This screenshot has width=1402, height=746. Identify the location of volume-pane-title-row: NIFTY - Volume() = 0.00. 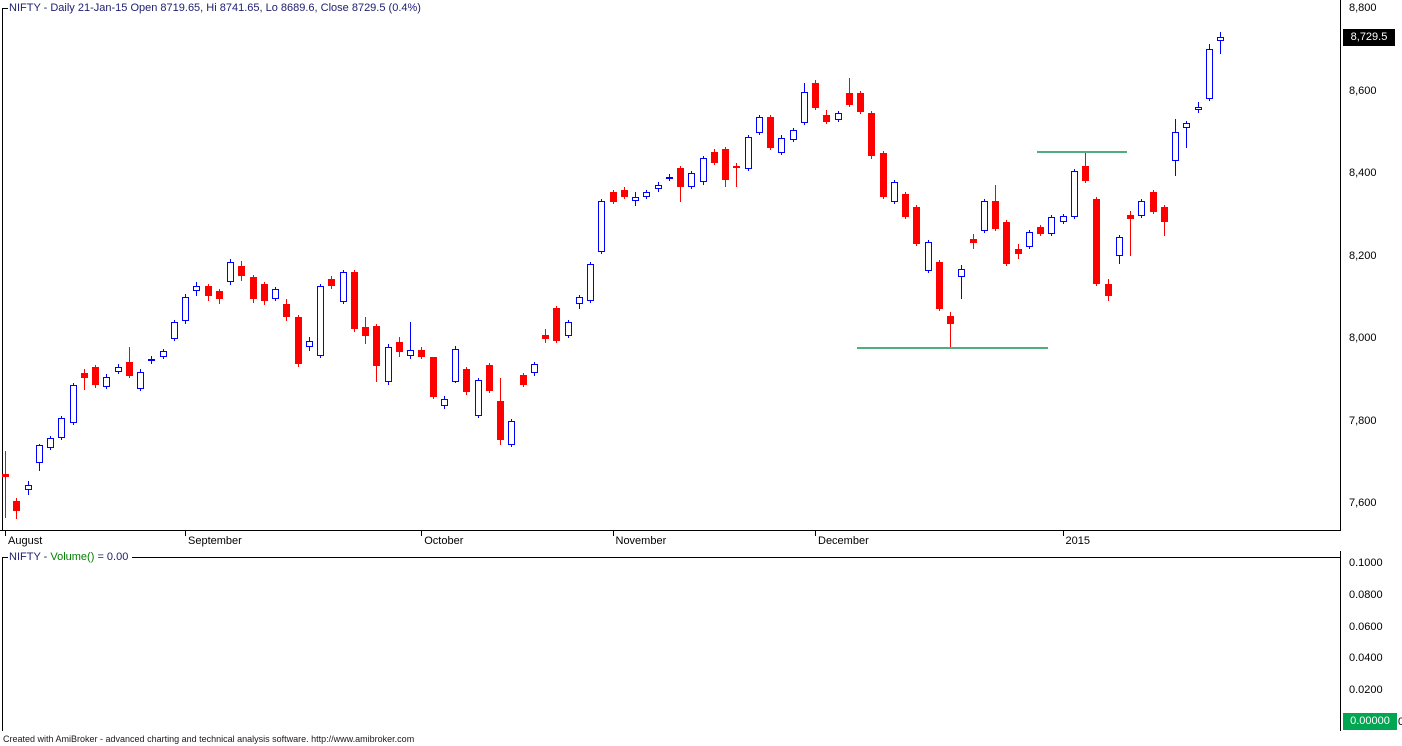
(671, 557).